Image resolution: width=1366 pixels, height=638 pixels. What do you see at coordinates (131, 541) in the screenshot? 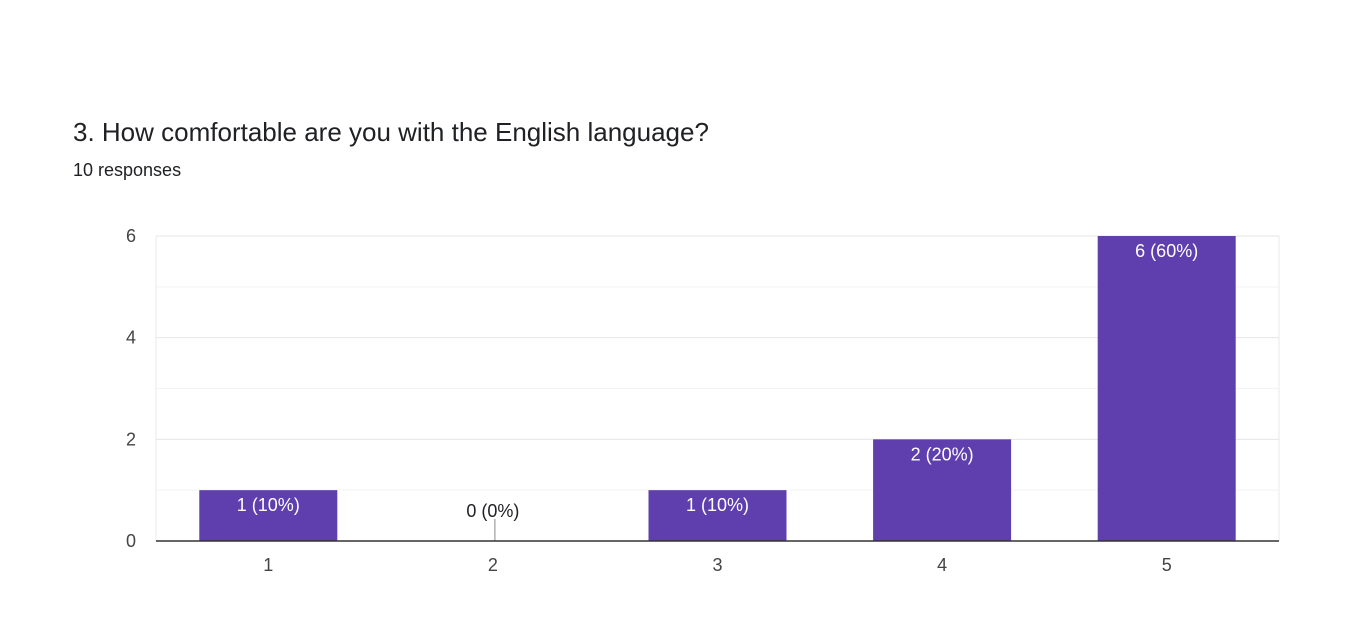
I see `y-tick-label: 0` at bounding box center [131, 541].